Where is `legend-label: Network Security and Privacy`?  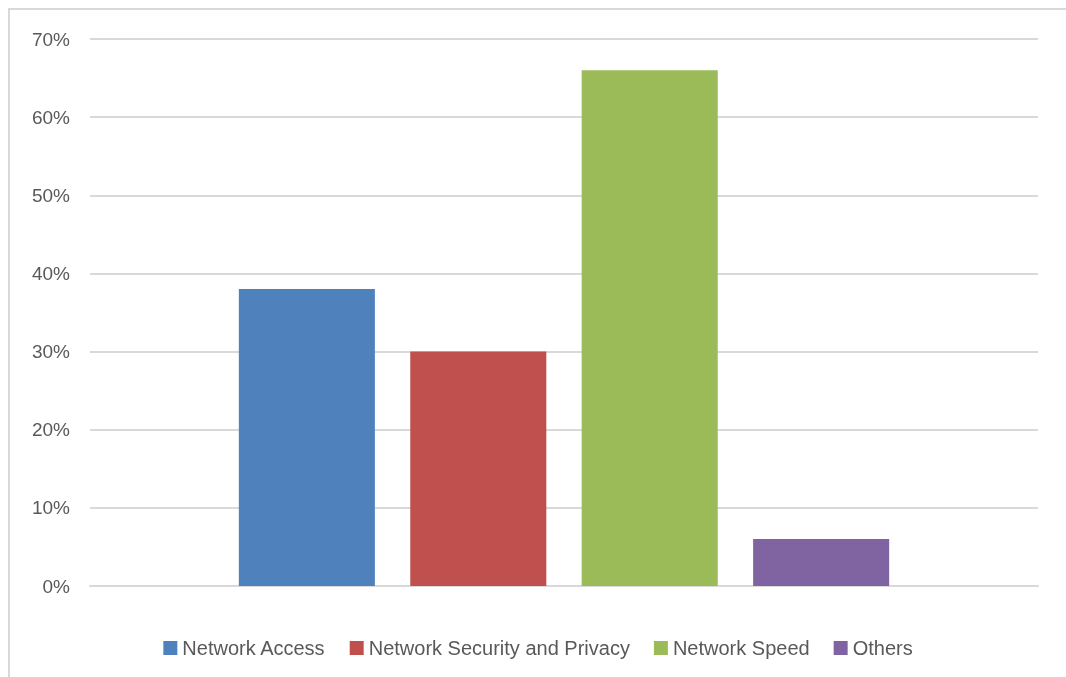 legend-label: Network Security and Privacy is located at coordinates (499, 648).